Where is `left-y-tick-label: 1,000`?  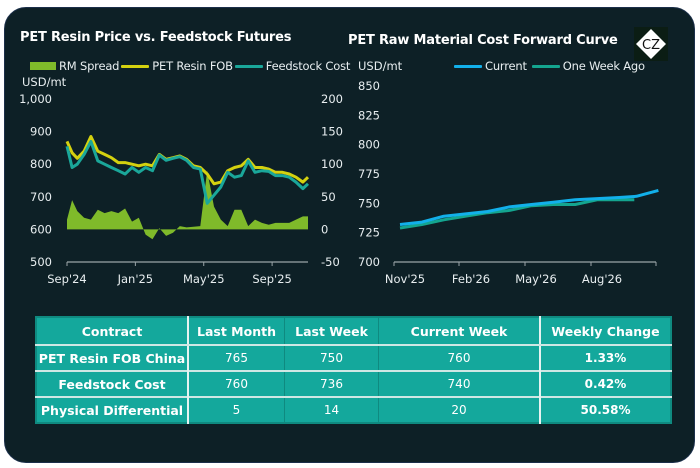
left-y-tick-label: 1,000 is located at coordinates (35, 99).